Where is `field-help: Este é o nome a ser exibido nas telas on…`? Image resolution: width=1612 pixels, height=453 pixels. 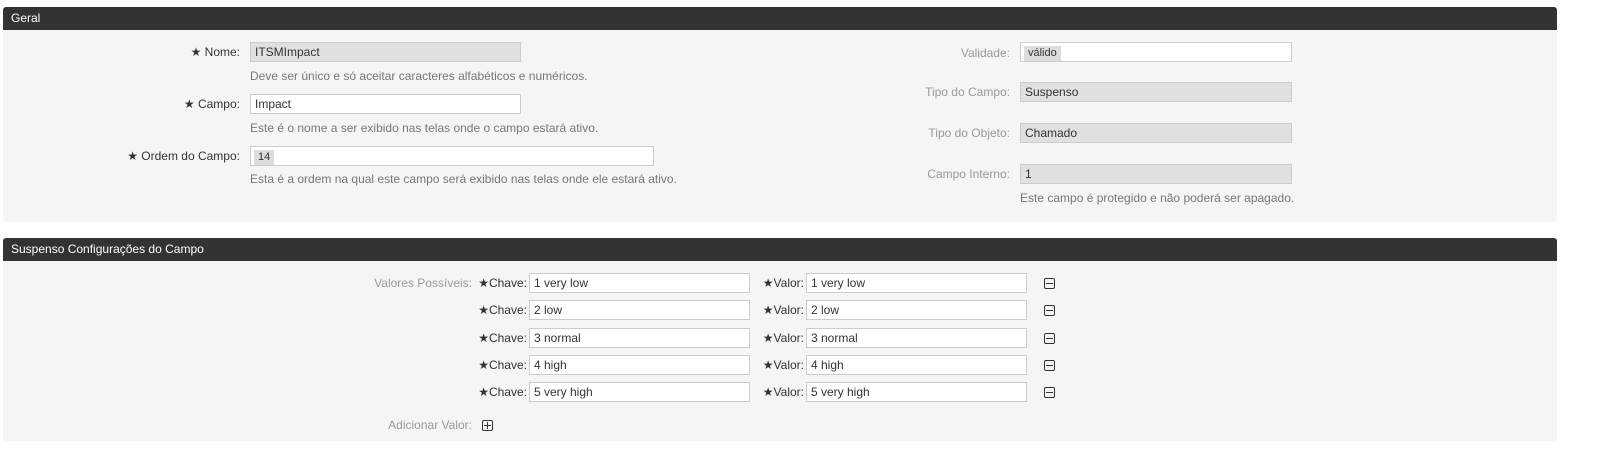
field-help: Este é o nome a ser exibido nas telas on… is located at coordinates (424, 128).